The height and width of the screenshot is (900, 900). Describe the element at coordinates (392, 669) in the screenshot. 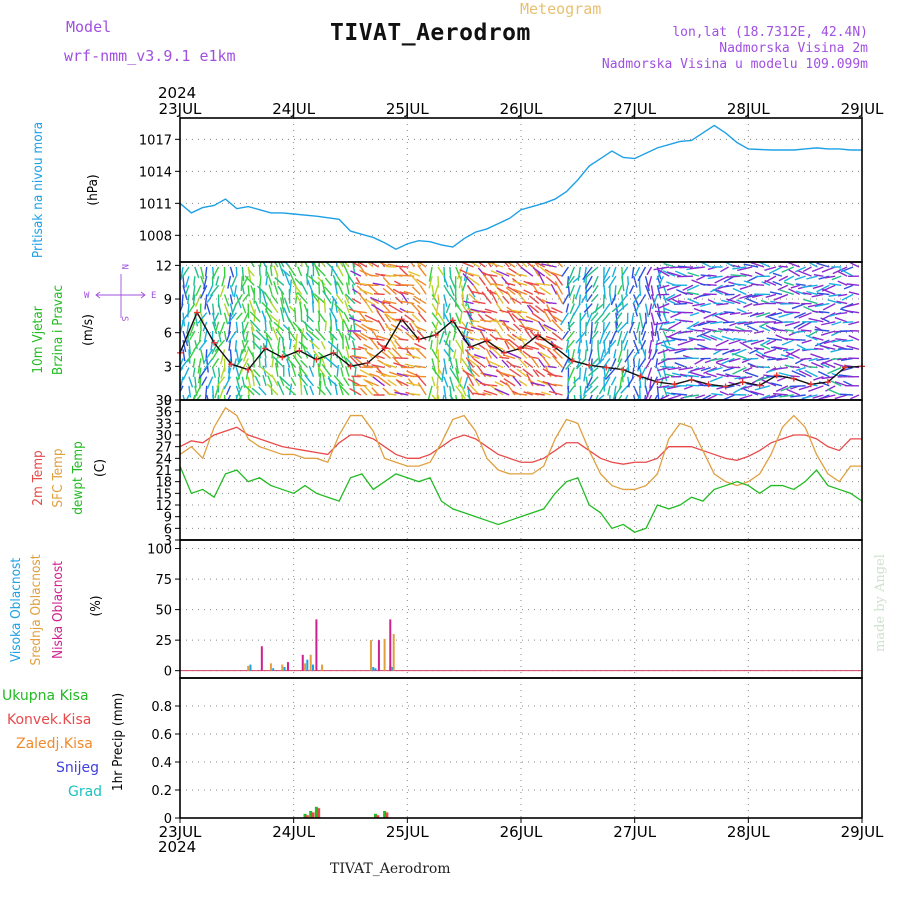

I see `high-cloud-bar` at that location.